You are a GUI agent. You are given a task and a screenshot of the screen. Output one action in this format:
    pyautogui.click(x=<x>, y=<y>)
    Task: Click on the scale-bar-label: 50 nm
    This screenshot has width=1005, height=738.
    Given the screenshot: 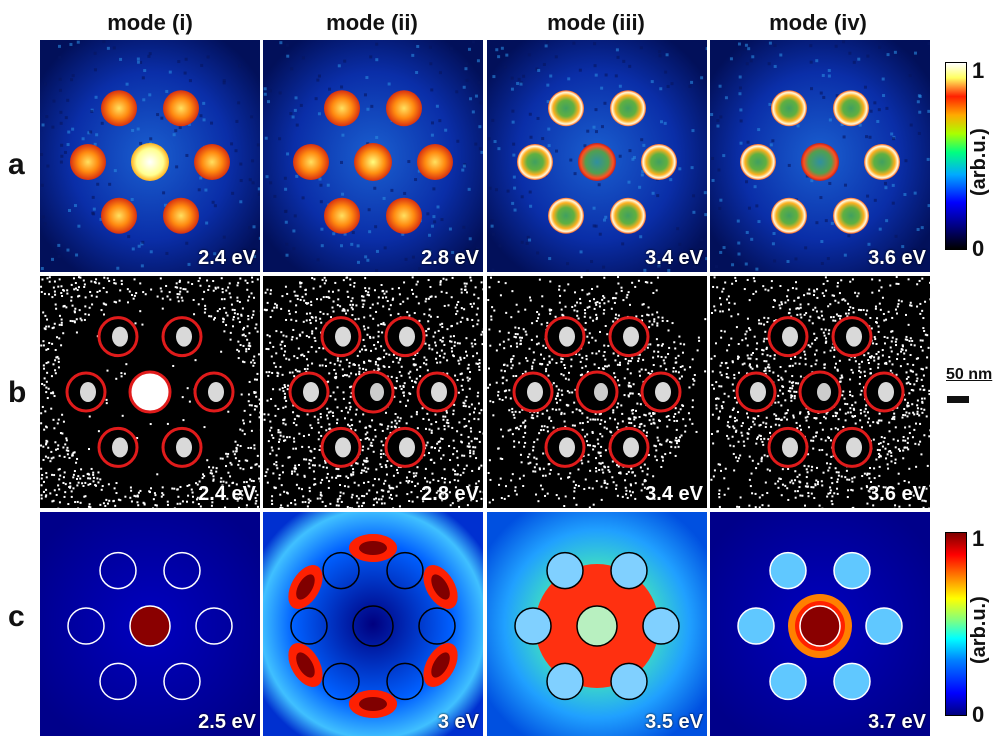 What is the action you would take?
    pyautogui.click(x=969, y=374)
    